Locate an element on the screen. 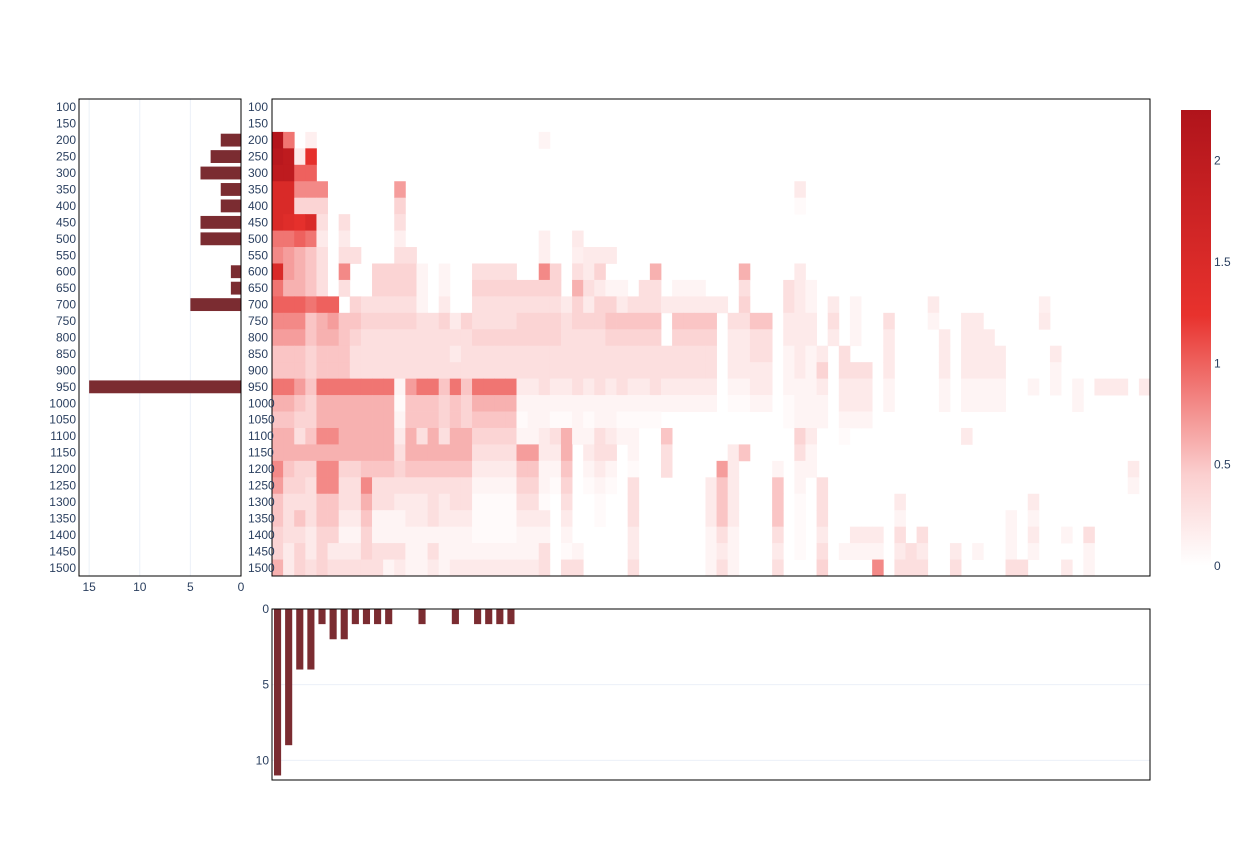  heatmap-y-tick-label: 1500 is located at coordinates (261, 568).